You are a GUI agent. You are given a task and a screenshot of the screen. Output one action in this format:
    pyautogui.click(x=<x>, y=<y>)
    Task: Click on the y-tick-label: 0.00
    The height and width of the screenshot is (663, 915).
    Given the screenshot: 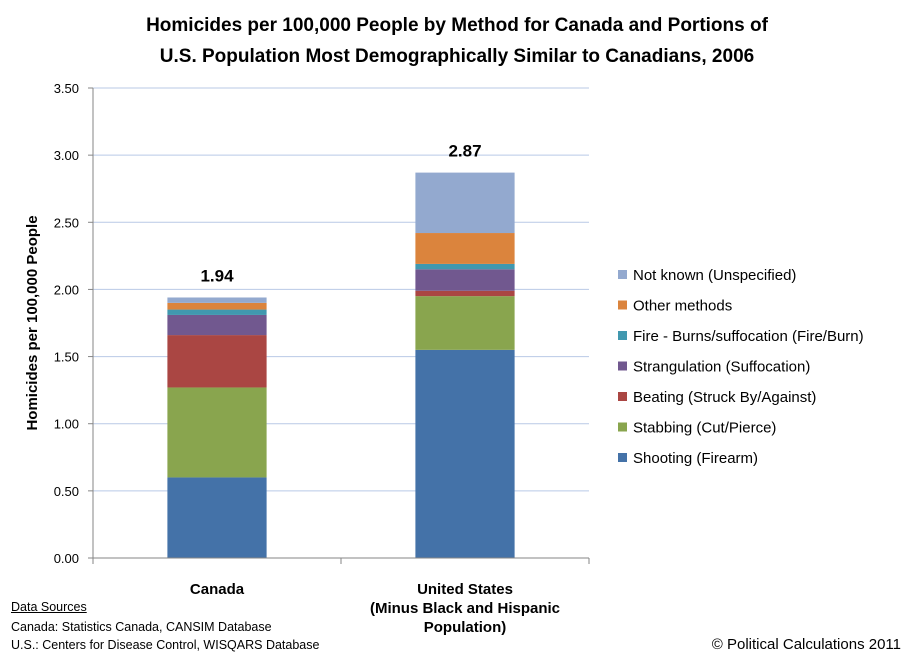 What is the action you would take?
    pyautogui.click(x=66, y=558)
    